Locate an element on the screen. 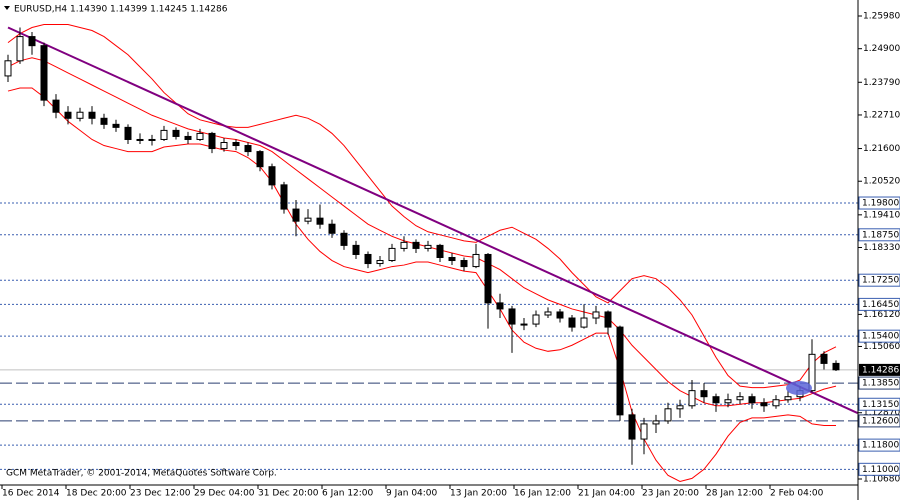 Image resolution: width=900 pixels, height=500 pixels. x-tick-label: 13 Jan 20:00 is located at coordinates (478, 494).